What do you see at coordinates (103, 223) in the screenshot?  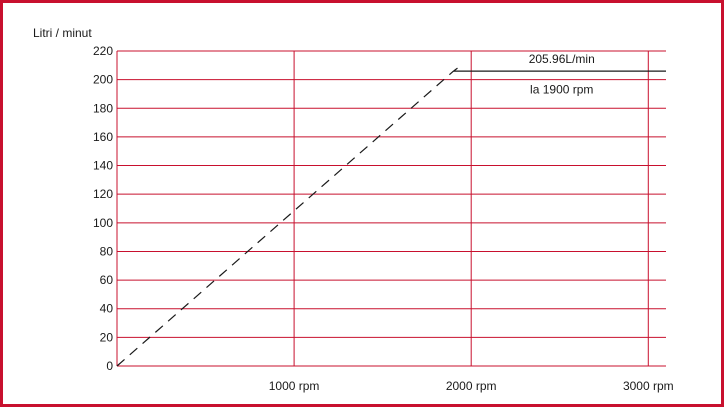 I see `y-tick-label-100: 100` at bounding box center [103, 223].